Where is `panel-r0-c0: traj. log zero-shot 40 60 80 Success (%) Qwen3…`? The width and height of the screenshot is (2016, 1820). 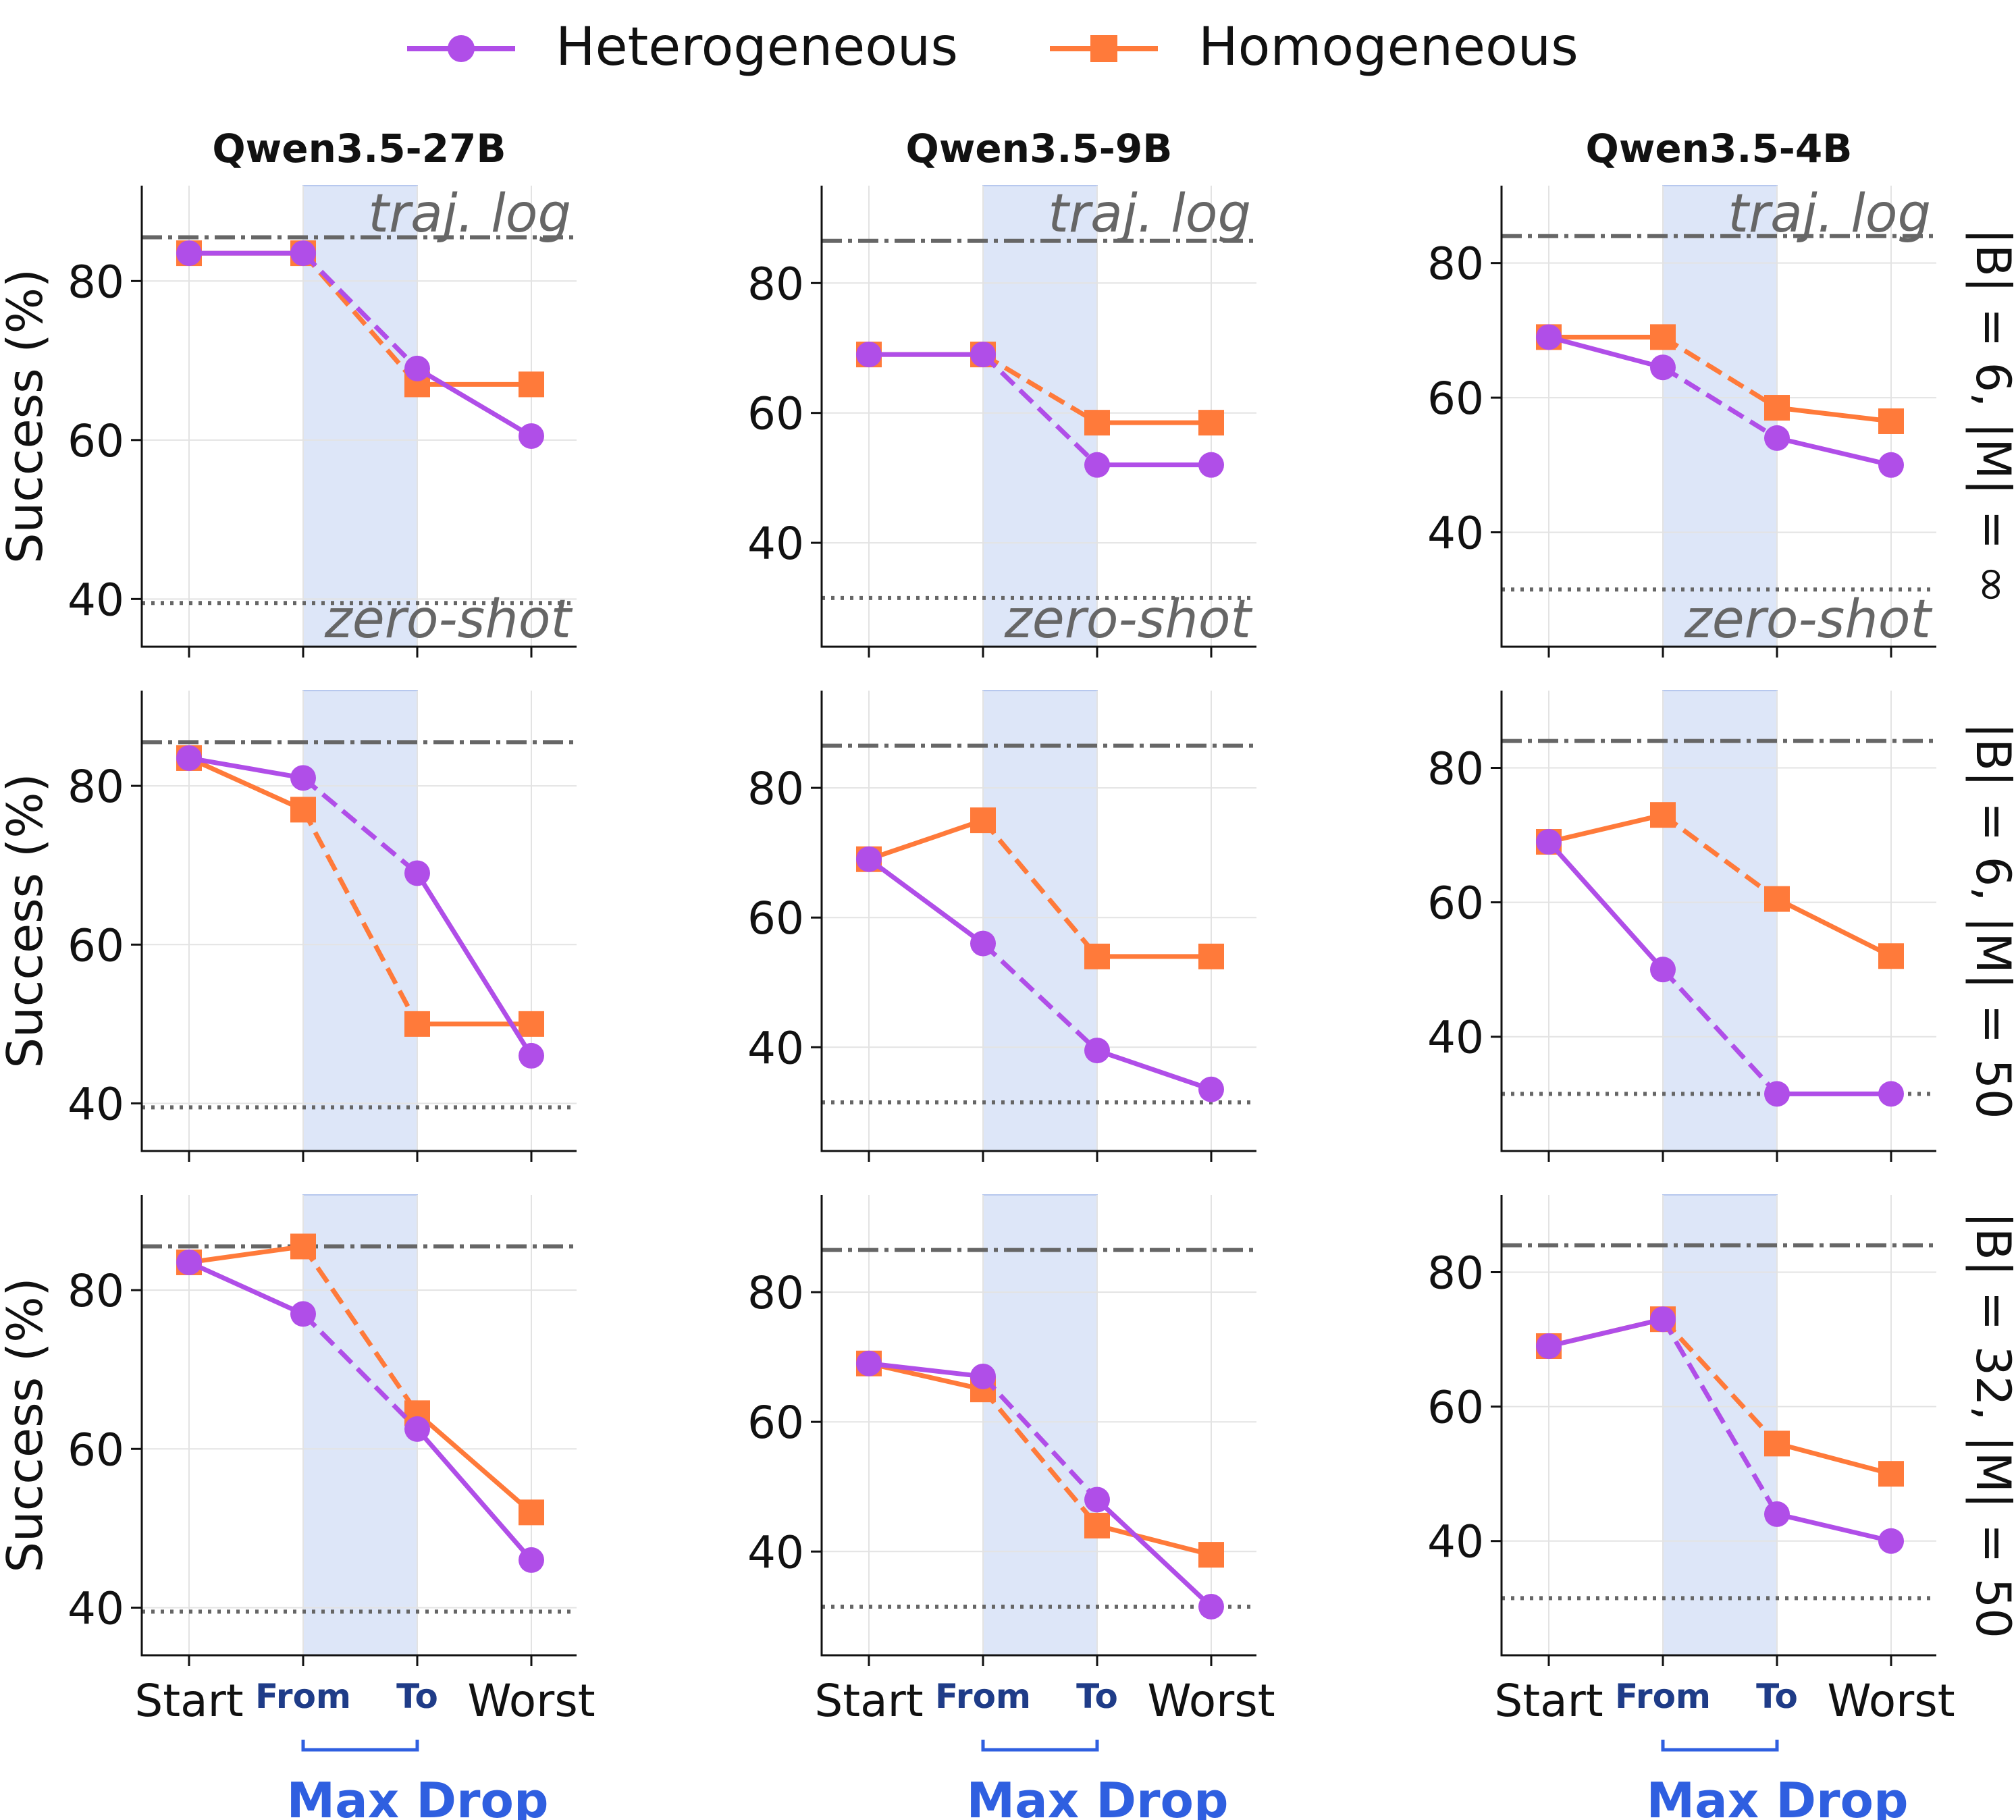 panel-r0-c0: traj. log zero-shot 40 60 80 Success (%) Qwen3… is located at coordinates (288, 392).